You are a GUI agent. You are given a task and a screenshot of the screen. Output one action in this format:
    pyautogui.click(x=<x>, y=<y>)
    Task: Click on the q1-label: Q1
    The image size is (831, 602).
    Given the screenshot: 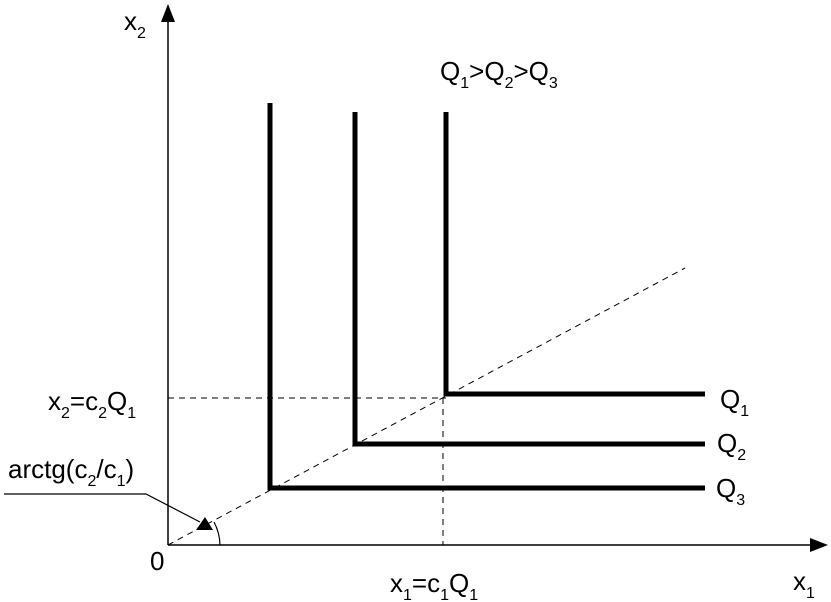 What is the action you would take?
    pyautogui.click(x=734, y=402)
    